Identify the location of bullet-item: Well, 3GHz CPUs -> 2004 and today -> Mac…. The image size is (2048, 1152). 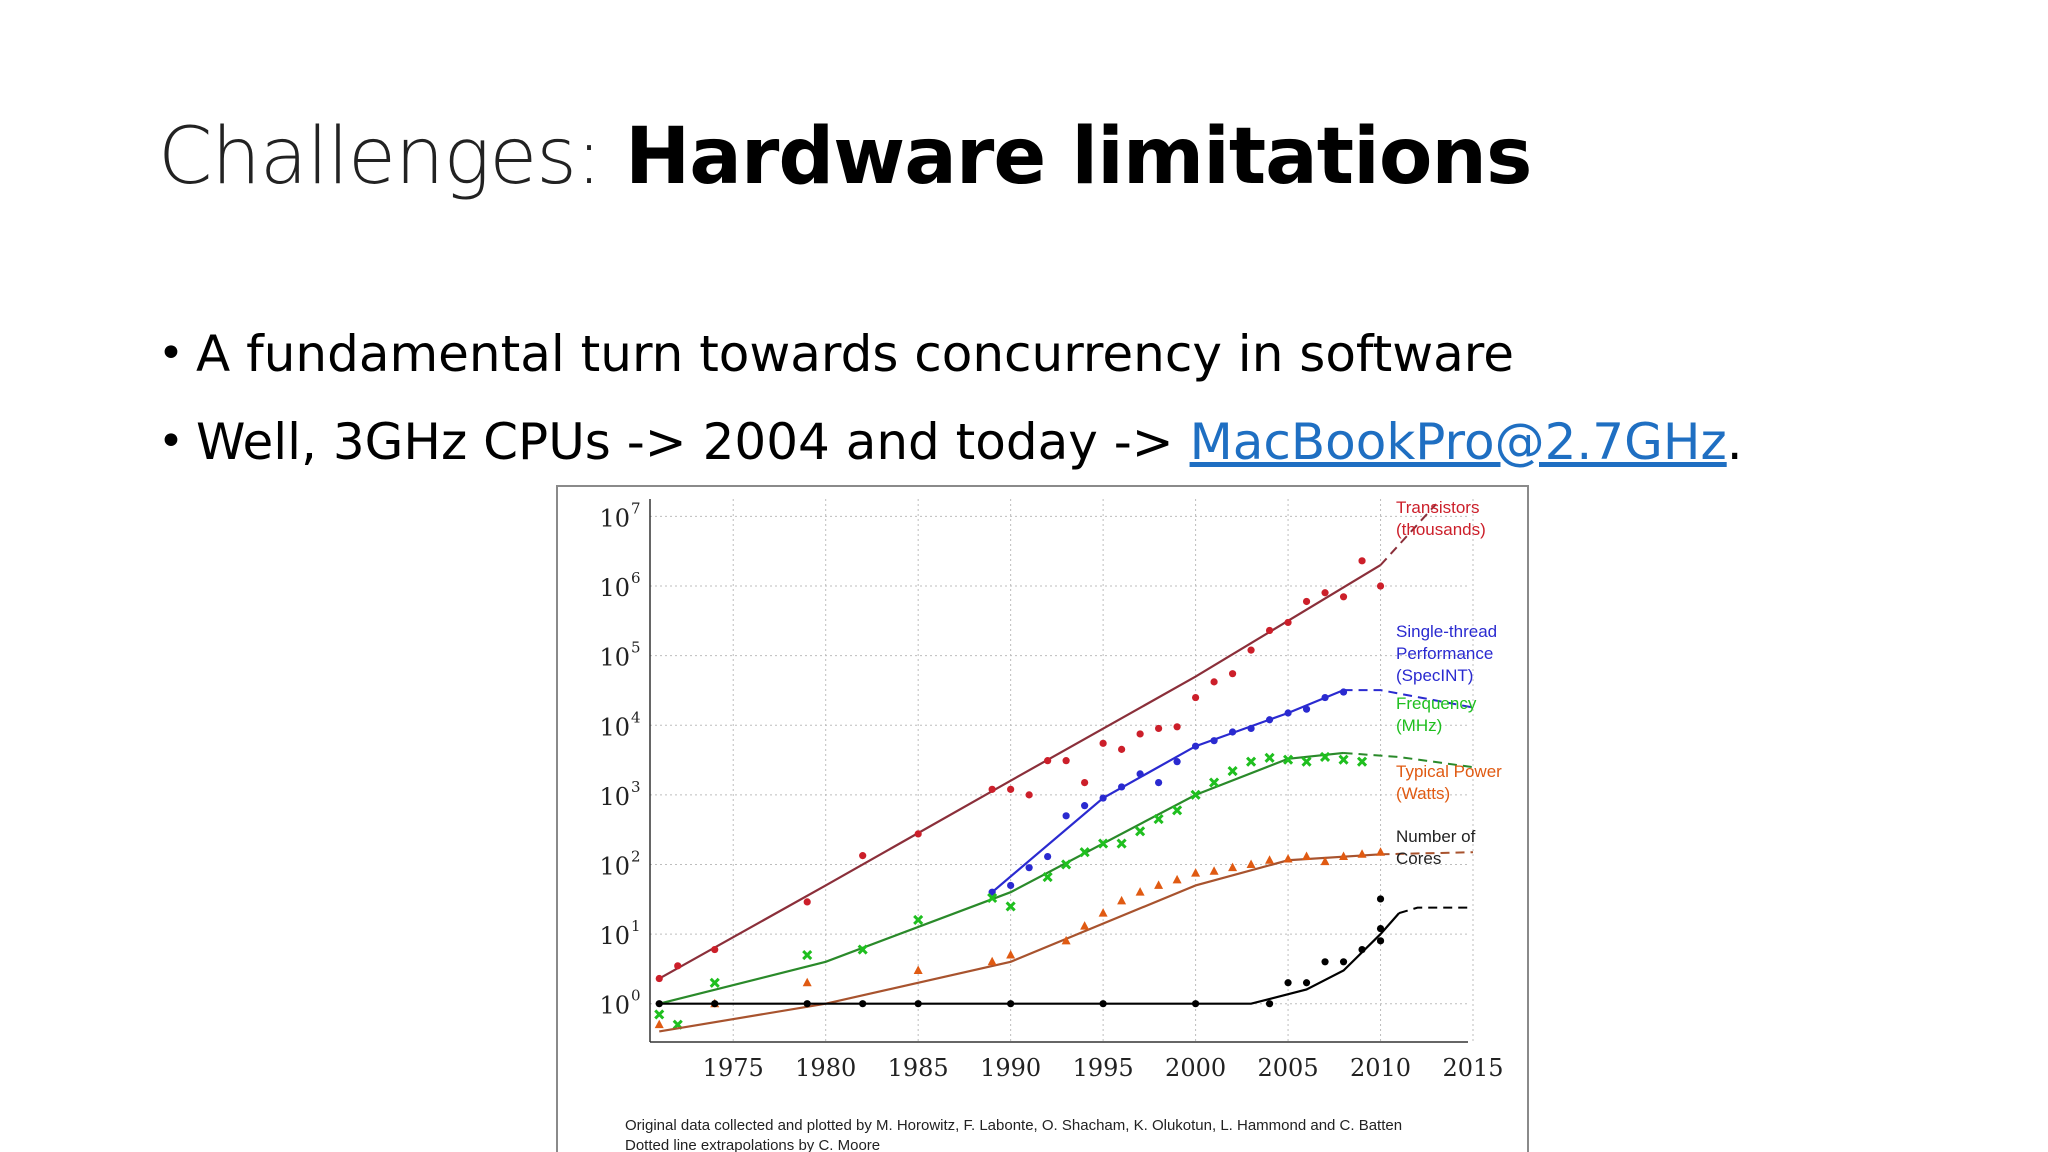
(950, 442).